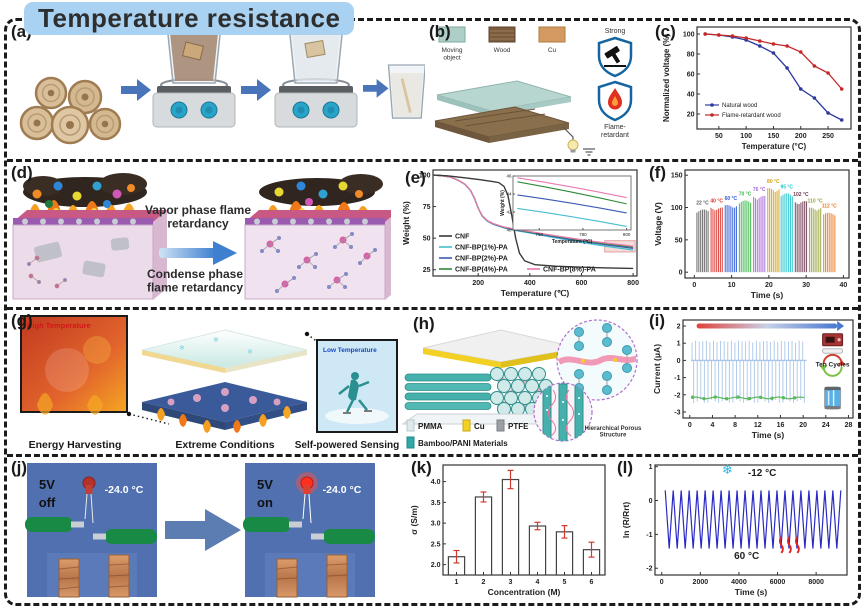 Image resolution: width=865 pixels, height=610 pixels. What do you see at coordinates (815, 202) in the screenshot?
I see `svg-text: 110 °C` at bounding box center [815, 202].